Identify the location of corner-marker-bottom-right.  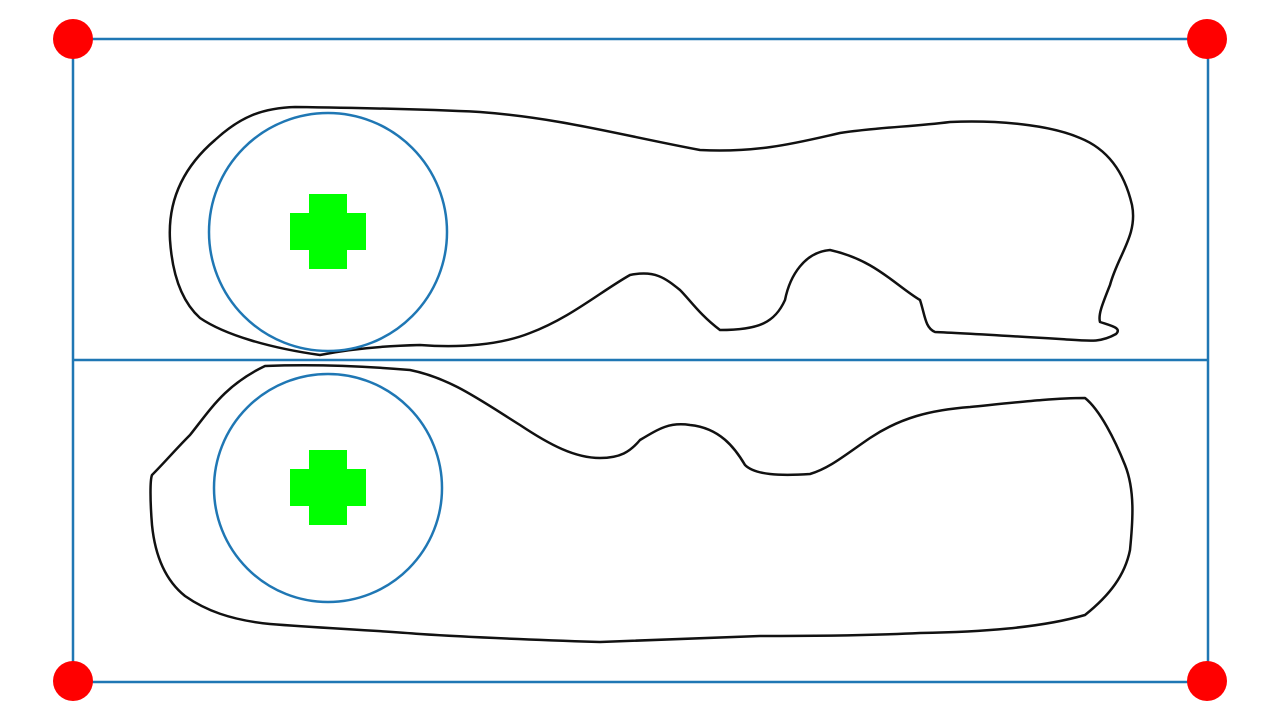
(1207, 681).